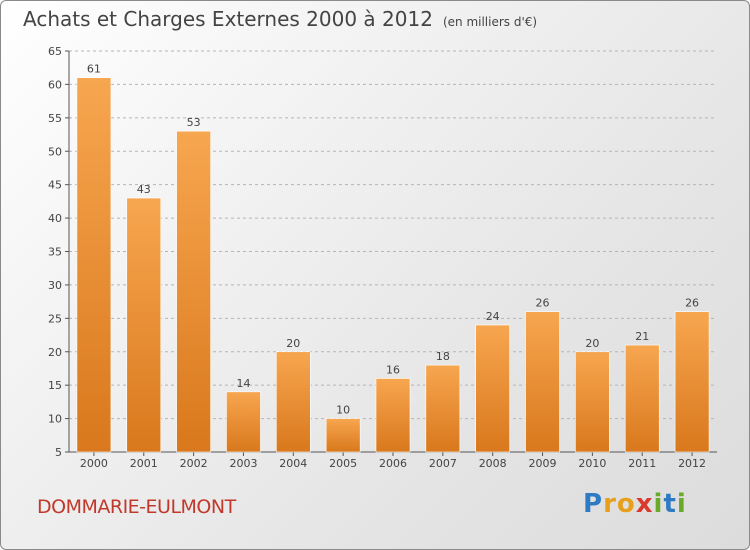  I want to click on logo-letter: x, so click(644, 504).